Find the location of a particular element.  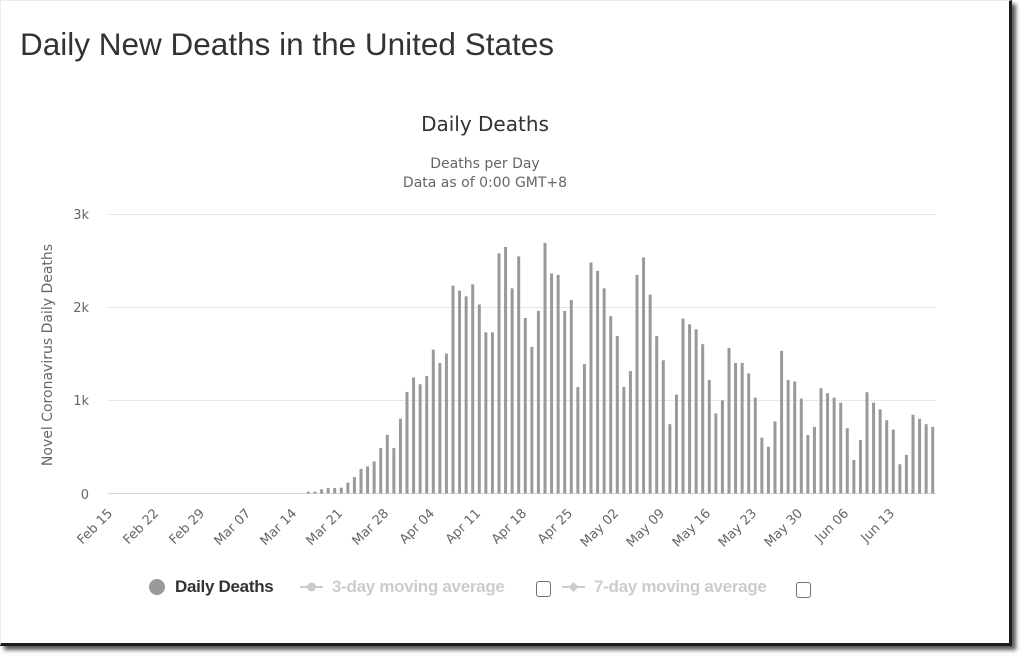

legend-item-3-day-average: 3-day moving average is located at coordinates (402, 587).